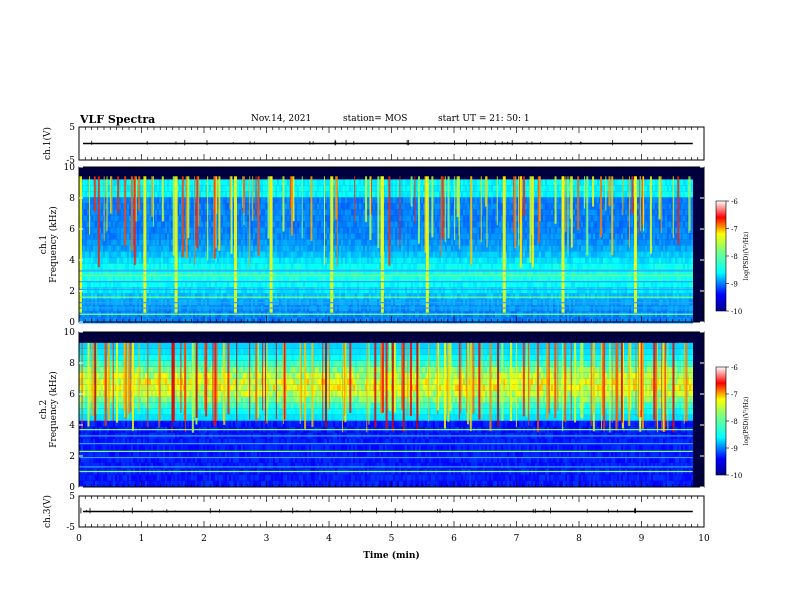  I want to click on x-axis-label: Time (min), so click(391, 555).